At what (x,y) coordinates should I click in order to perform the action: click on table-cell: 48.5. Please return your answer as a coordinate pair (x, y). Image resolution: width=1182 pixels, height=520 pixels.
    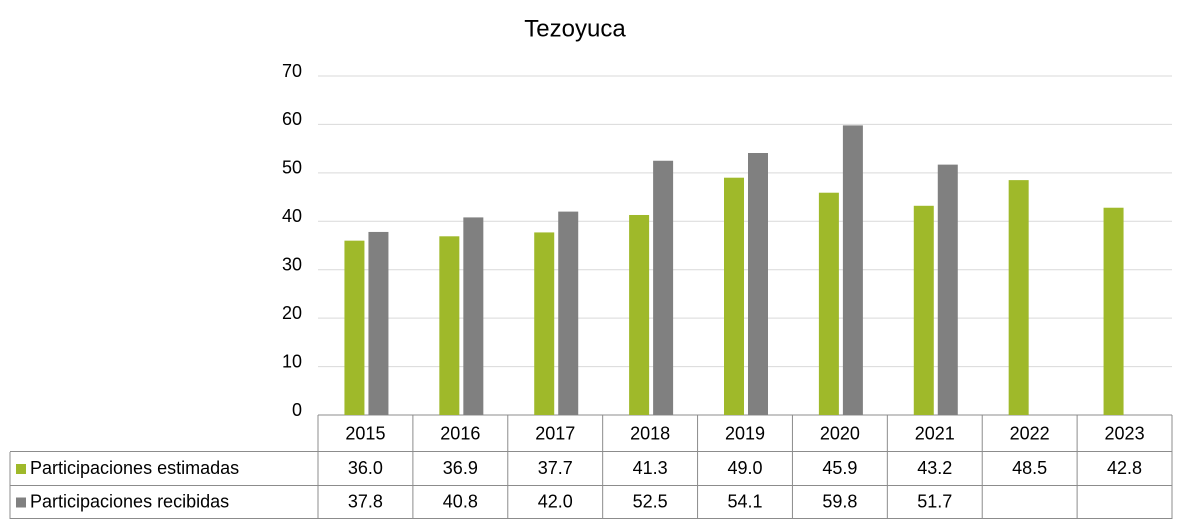
    Looking at the image, I should click on (1029, 468).